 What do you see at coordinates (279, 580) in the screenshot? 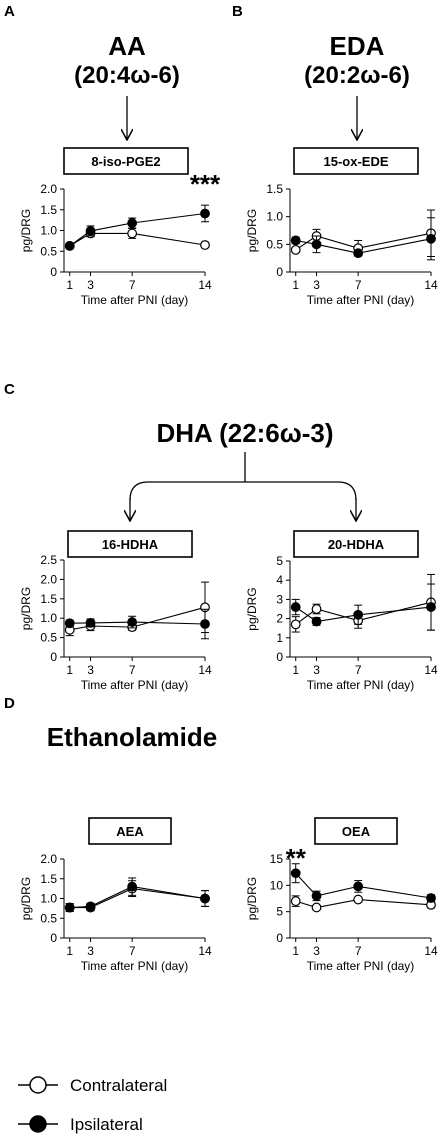
I see `y-tick-label: 4` at bounding box center [279, 580].